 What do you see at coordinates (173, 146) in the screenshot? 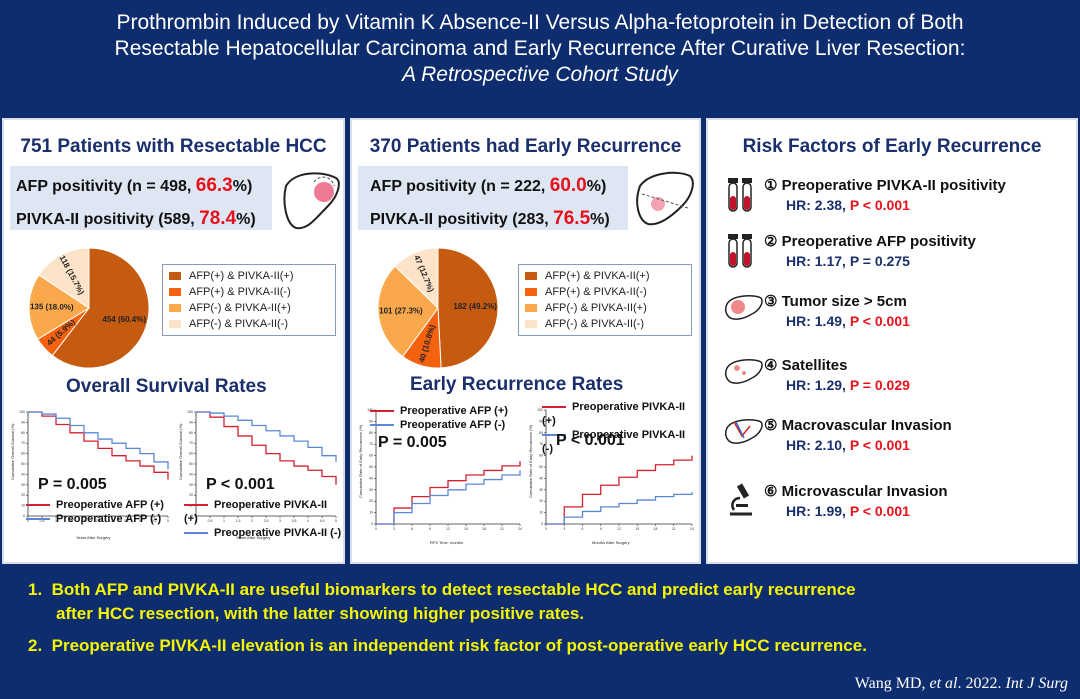
I see `panel1-heading: 751 Patients with Resectable HCC` at bounding box center [173, 146].